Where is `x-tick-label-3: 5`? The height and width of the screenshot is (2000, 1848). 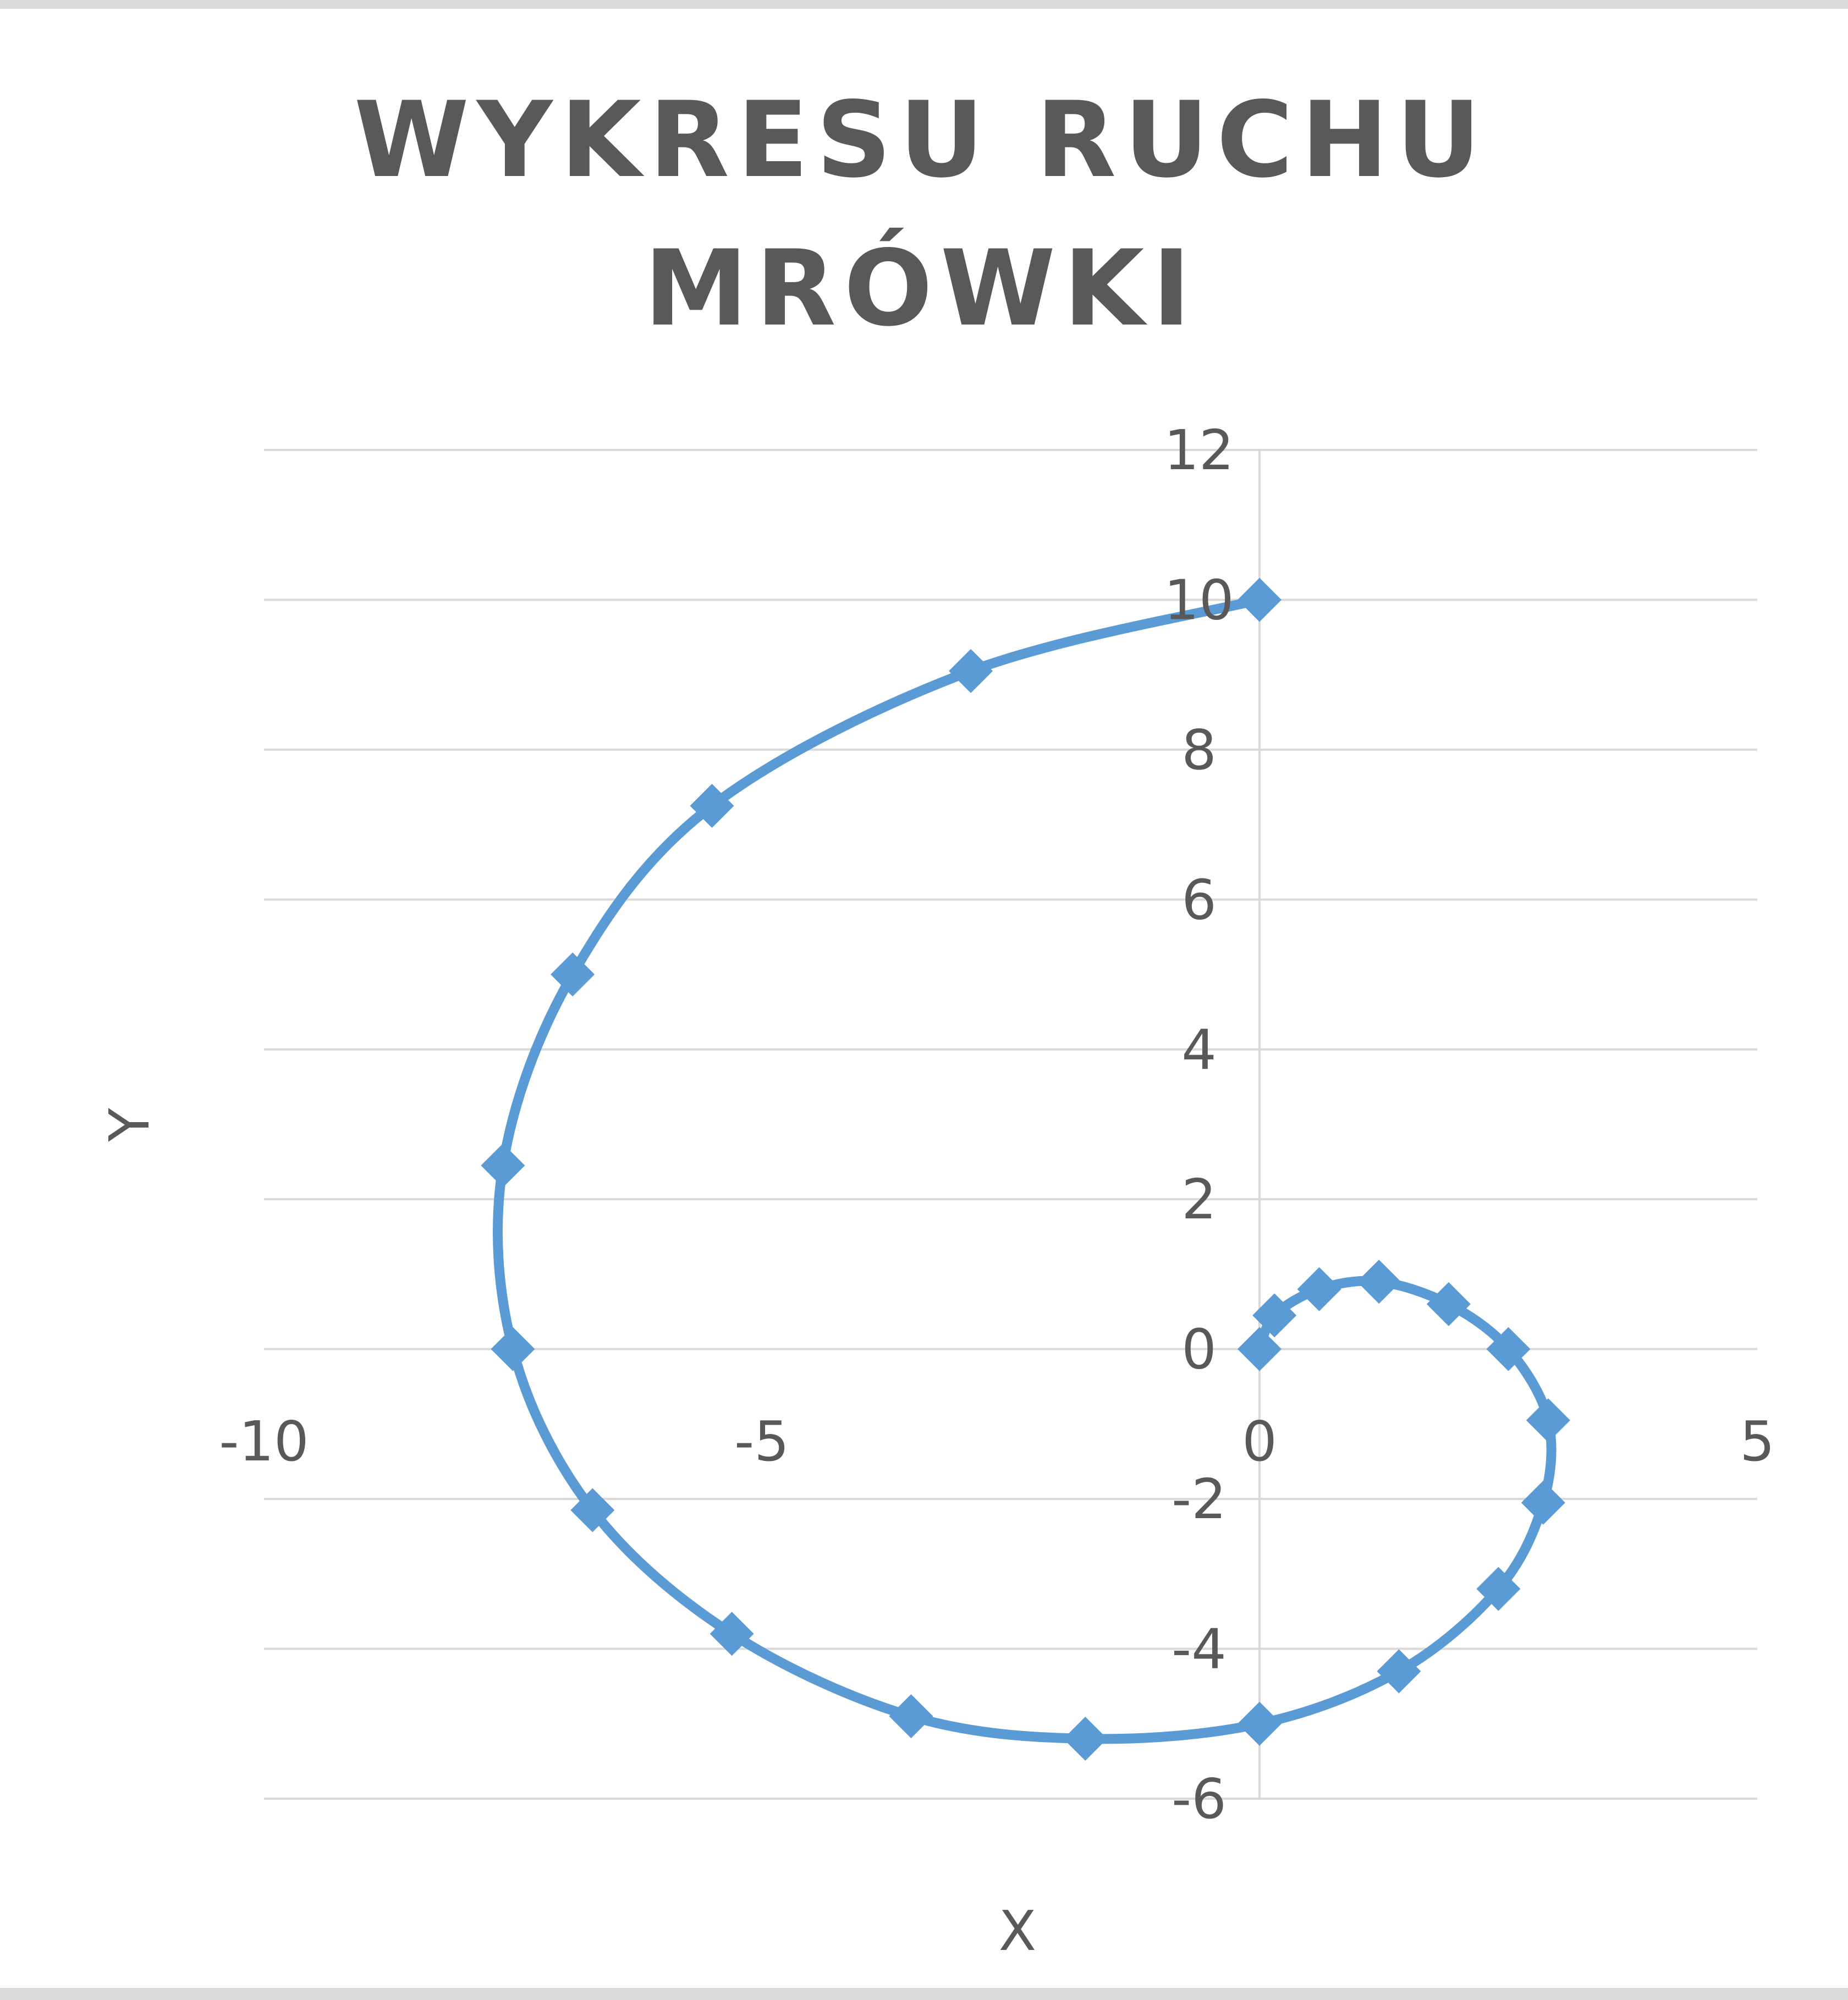 x-tick-label-3: 5 is located at coordinates (1758, 1441).